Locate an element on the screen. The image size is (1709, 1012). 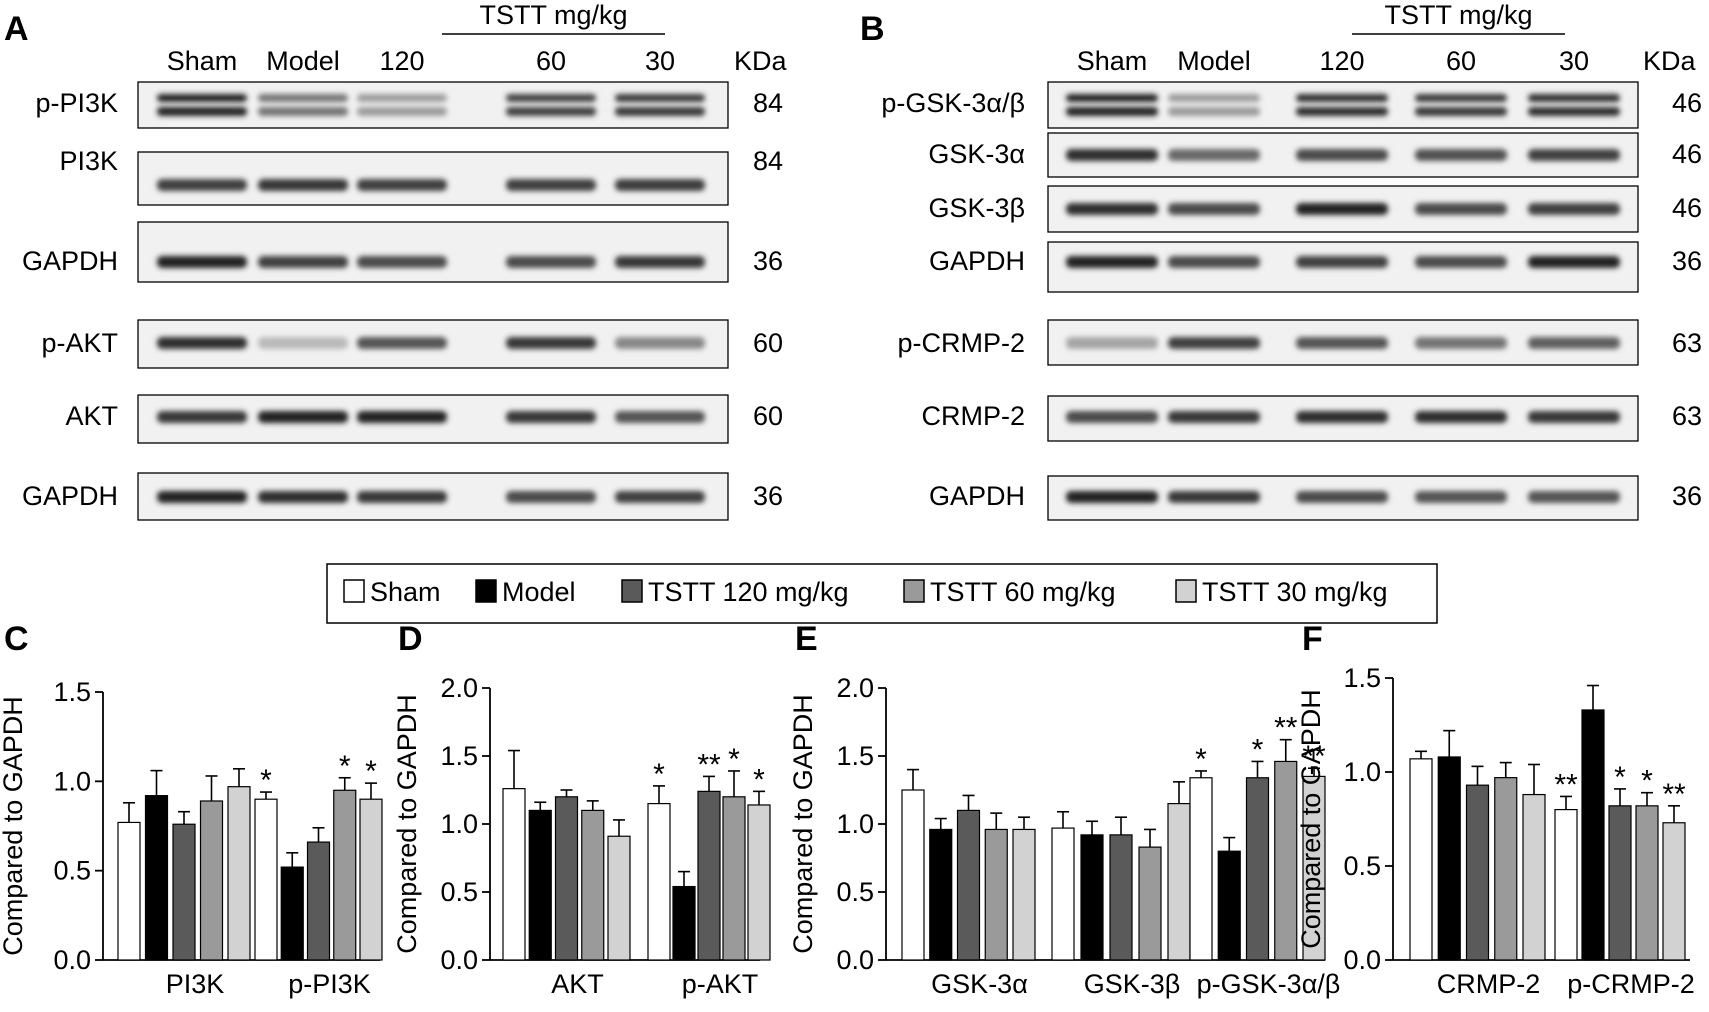
y-tick-label: 1.5 is located at coordinates (459, 756).